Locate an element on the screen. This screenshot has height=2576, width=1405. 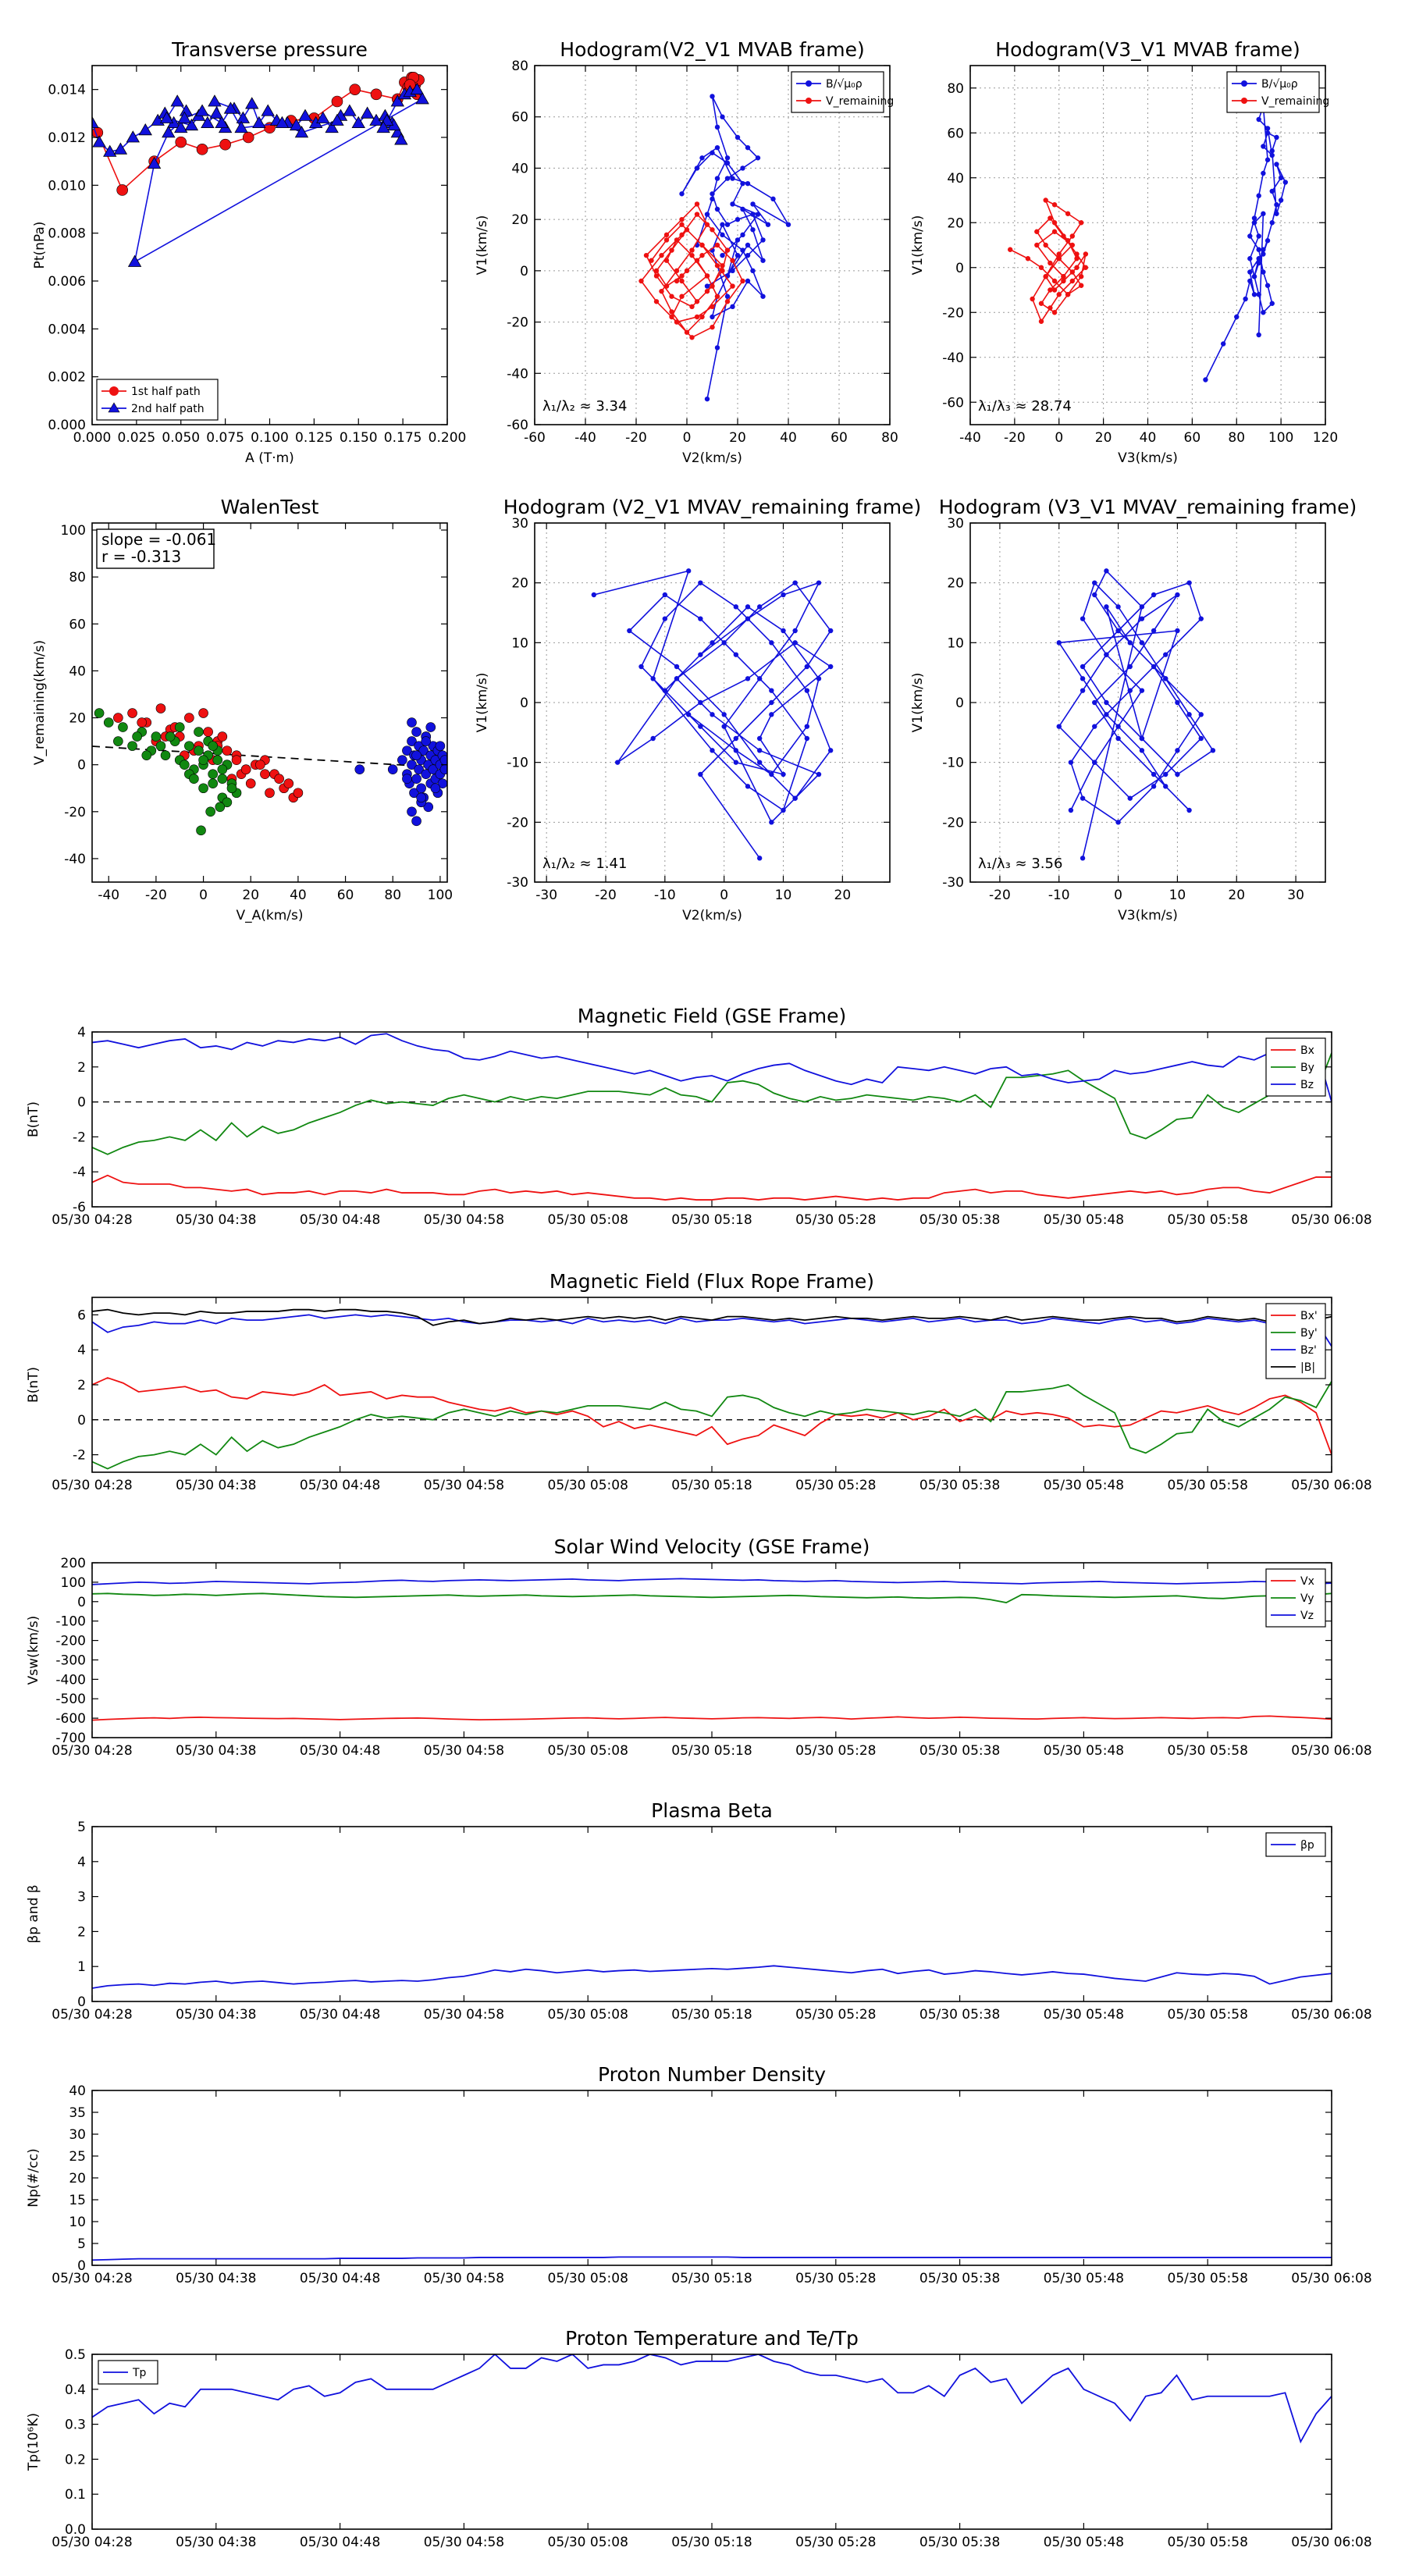
chart-title: Transverse pressure is located at coordinates (270, 49).